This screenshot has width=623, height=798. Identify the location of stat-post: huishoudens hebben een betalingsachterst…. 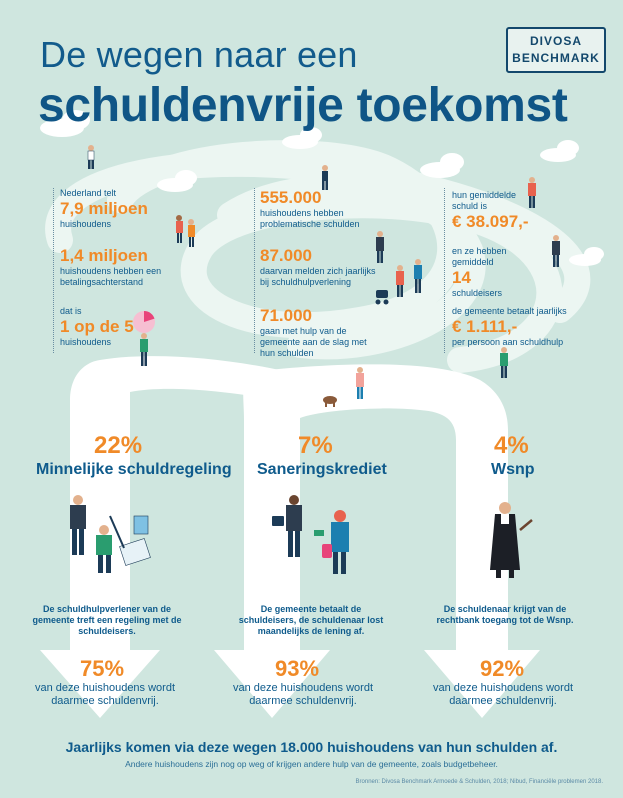
(111, 276).